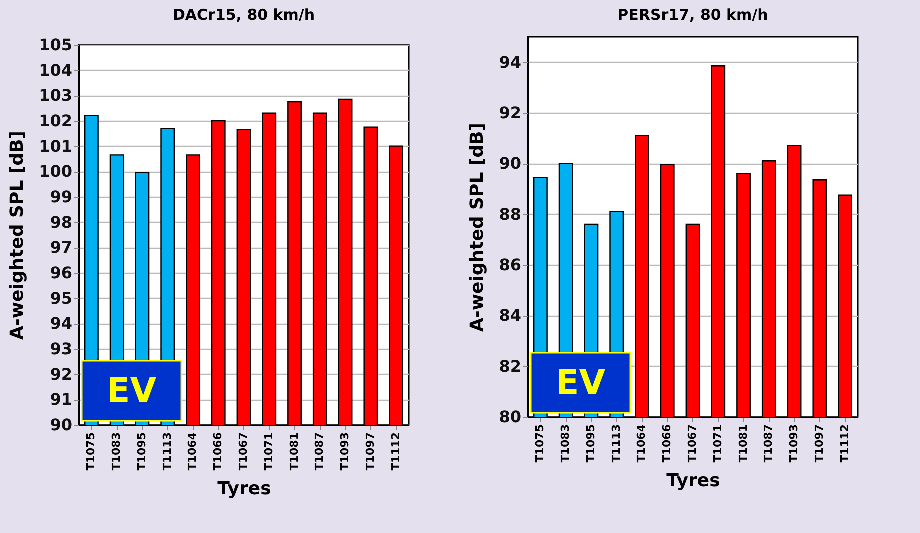  Describe the element at coordinates (510, 417) in the screenshot. I see `y-tick-label: 80` at that location.